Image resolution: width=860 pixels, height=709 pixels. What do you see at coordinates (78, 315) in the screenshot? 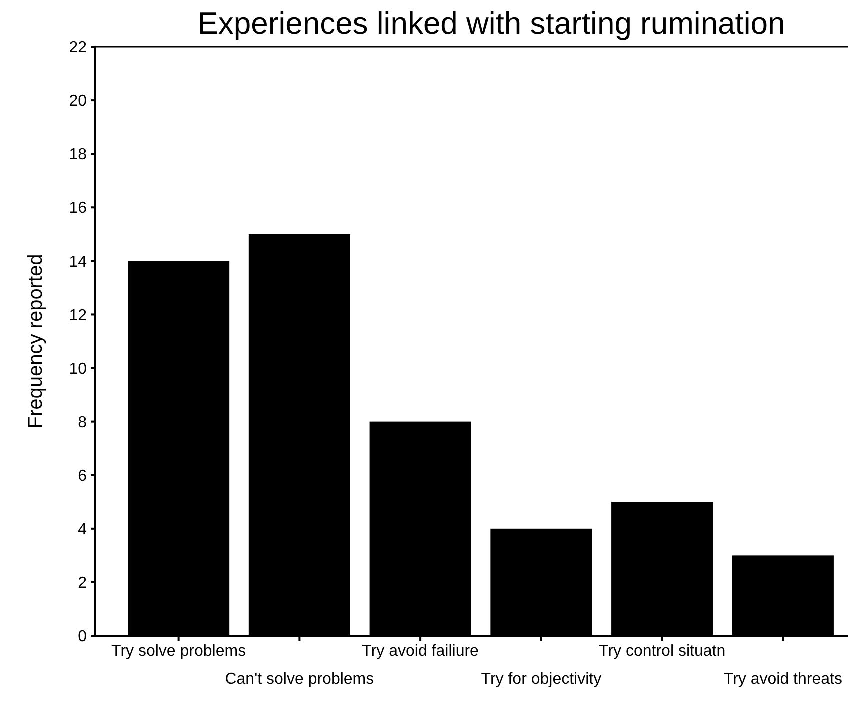
I see `y-tick-label: 12` at bounding box center [78, 315].